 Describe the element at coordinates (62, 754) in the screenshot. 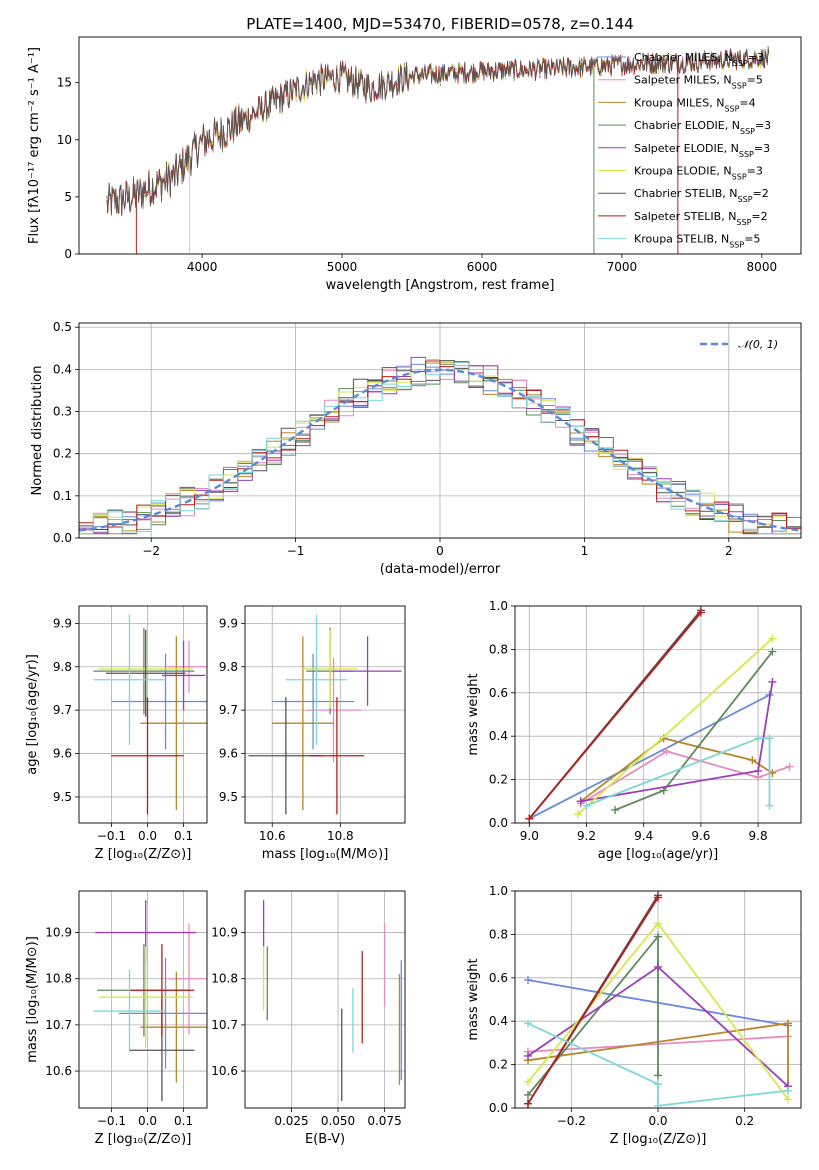

I see `y-tick-label: 9.6` at that location.